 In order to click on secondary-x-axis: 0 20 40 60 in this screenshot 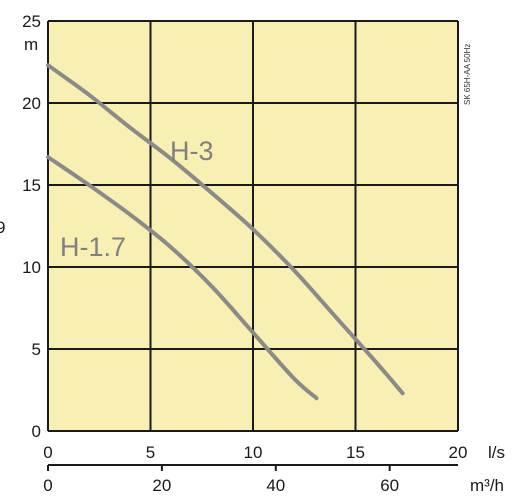, I will do `click(250, 479)`.